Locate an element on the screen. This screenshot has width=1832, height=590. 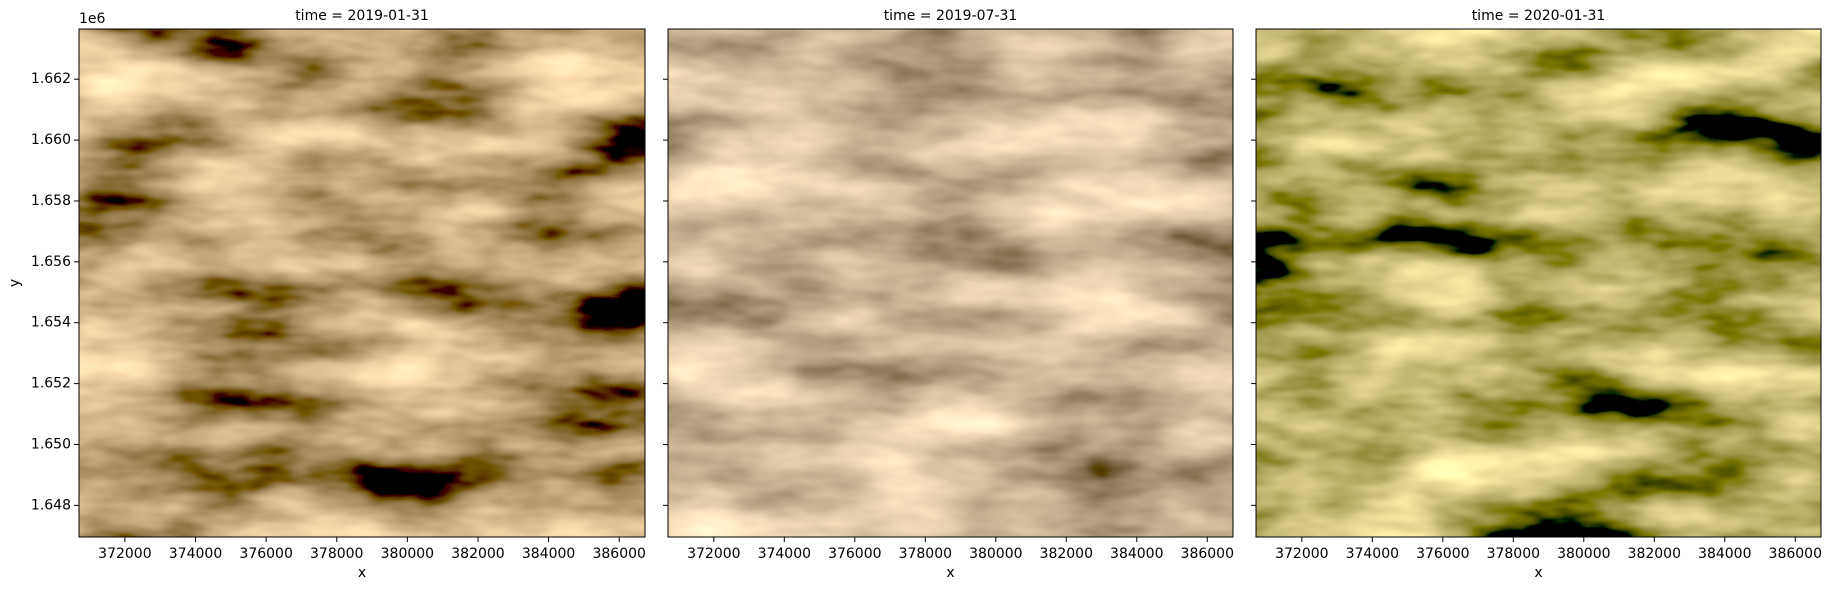
y-tick-label: 1.648 is located at coordinates (51, 505).